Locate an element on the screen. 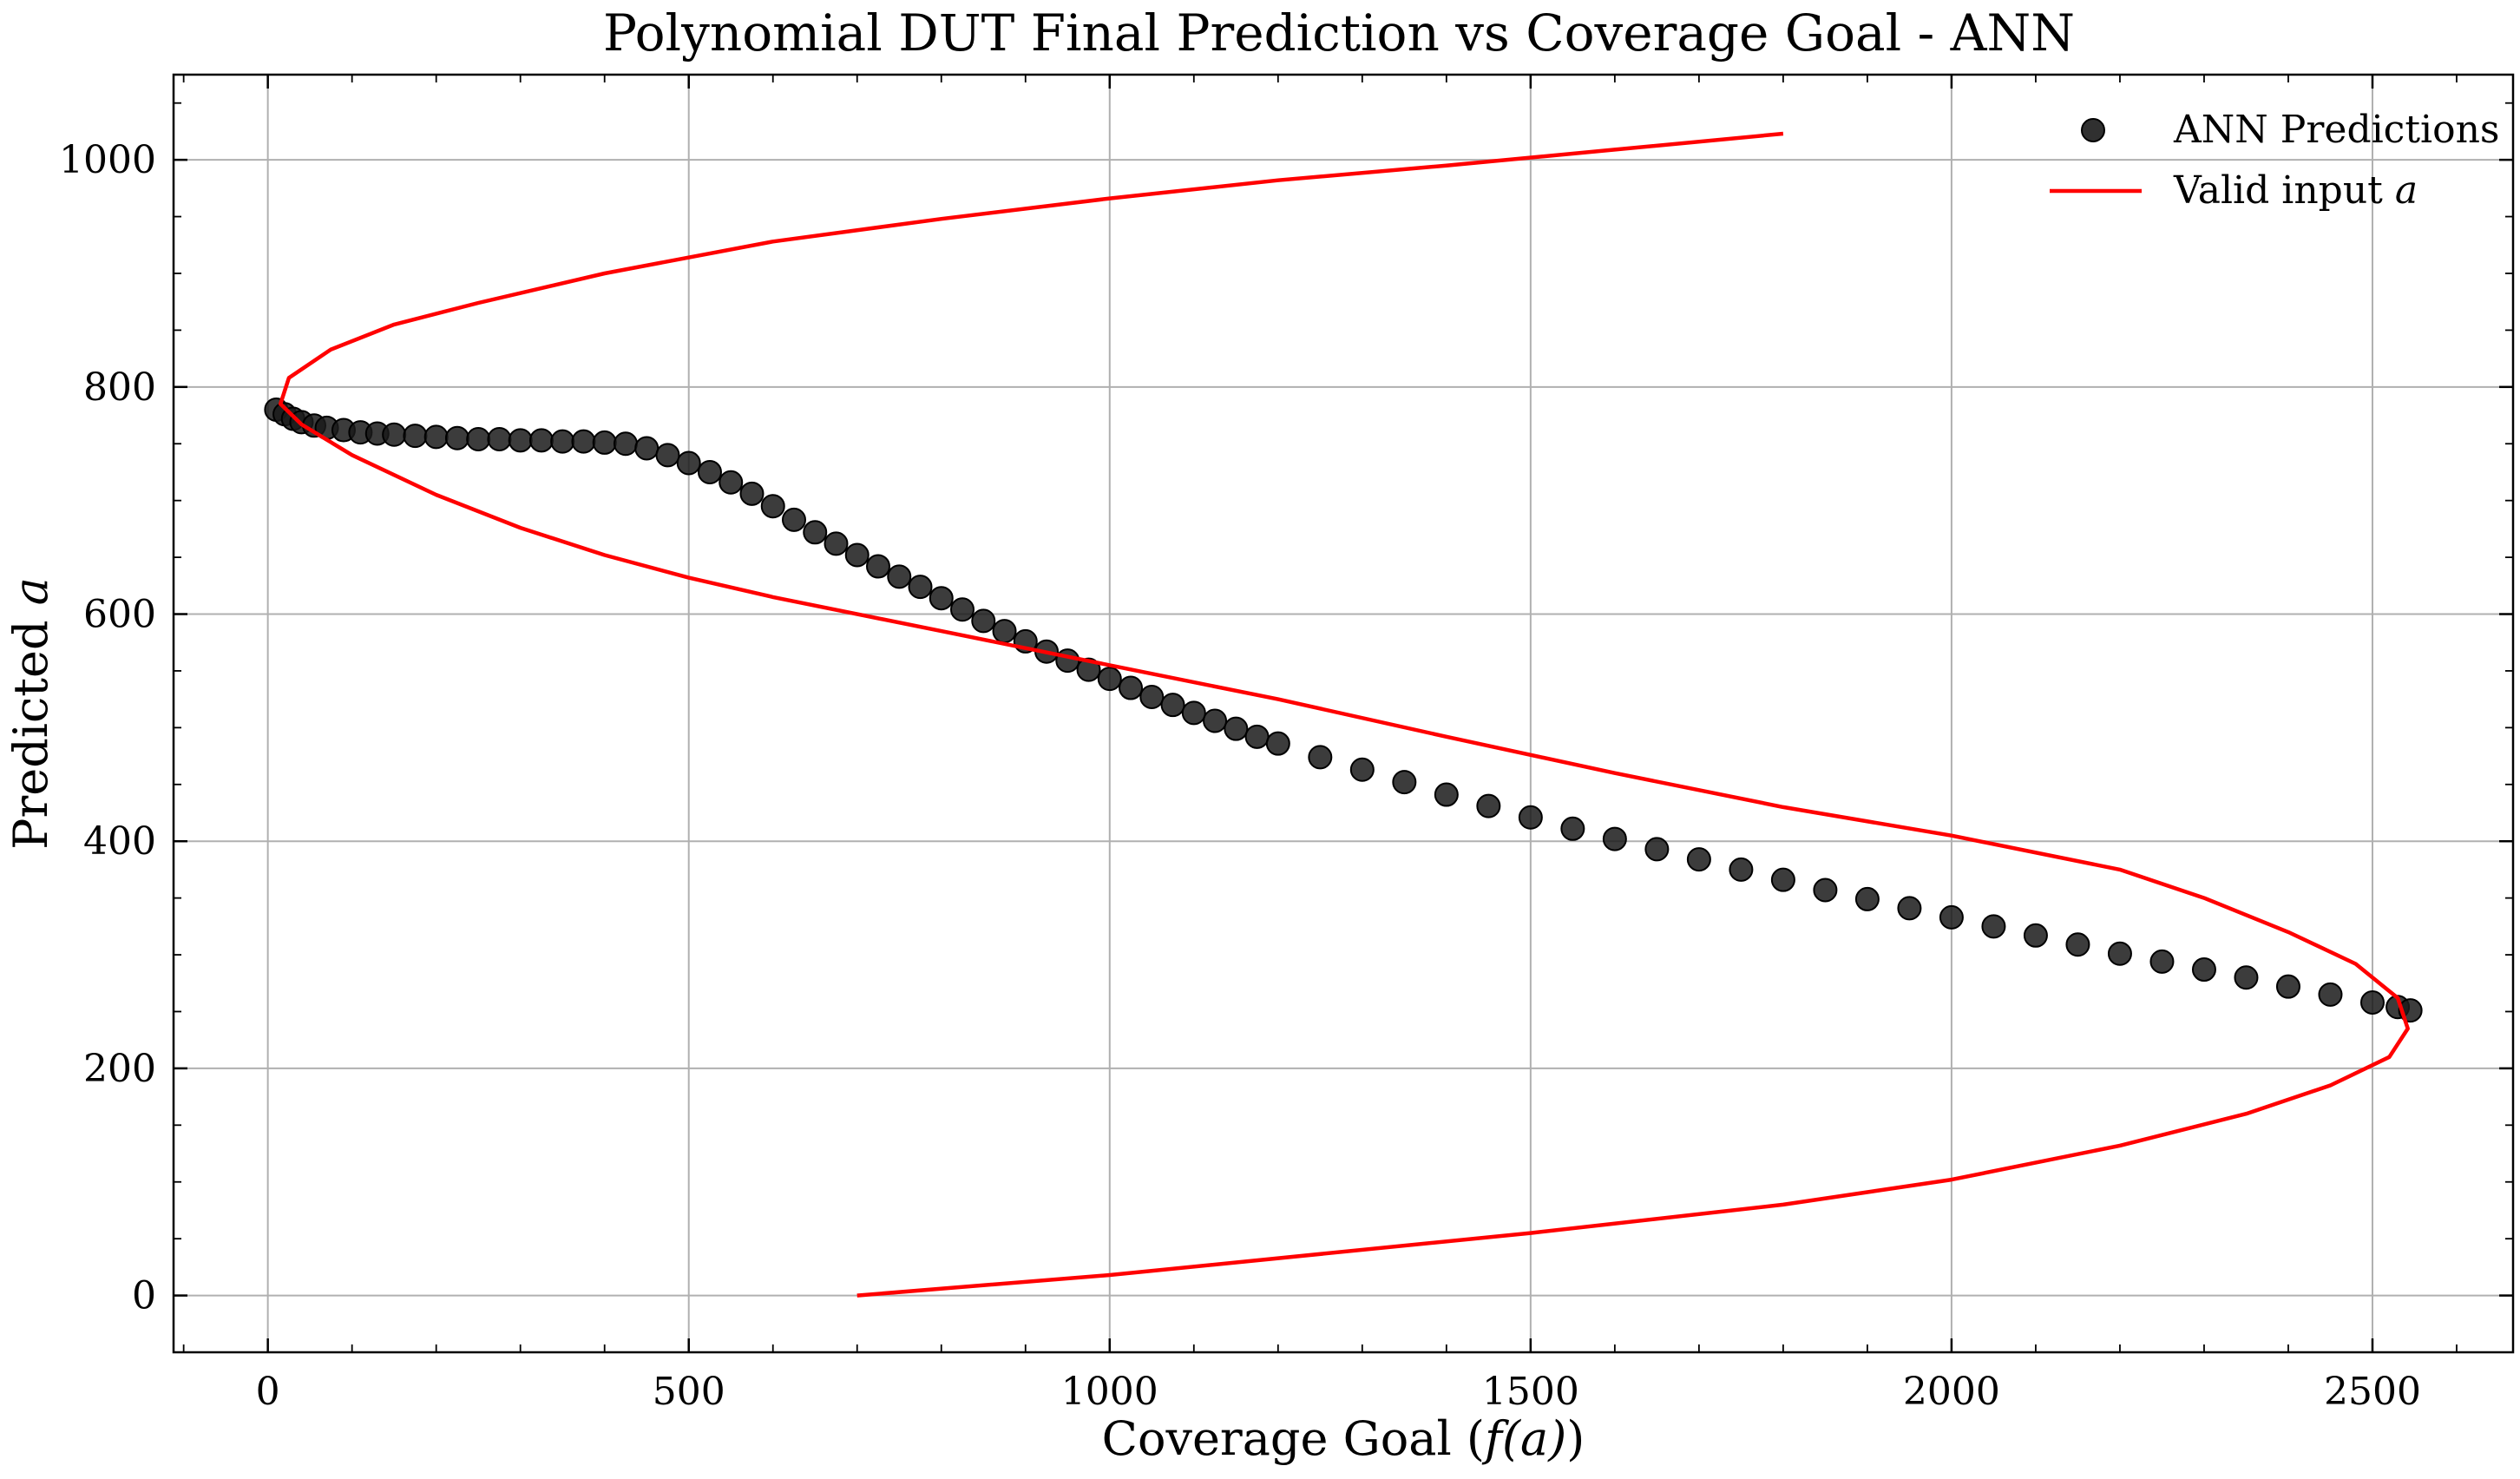 This screenshot has height=1479, width=2520. legend: ANN Predictions Valid input a is located at coordinates (2274, 160).